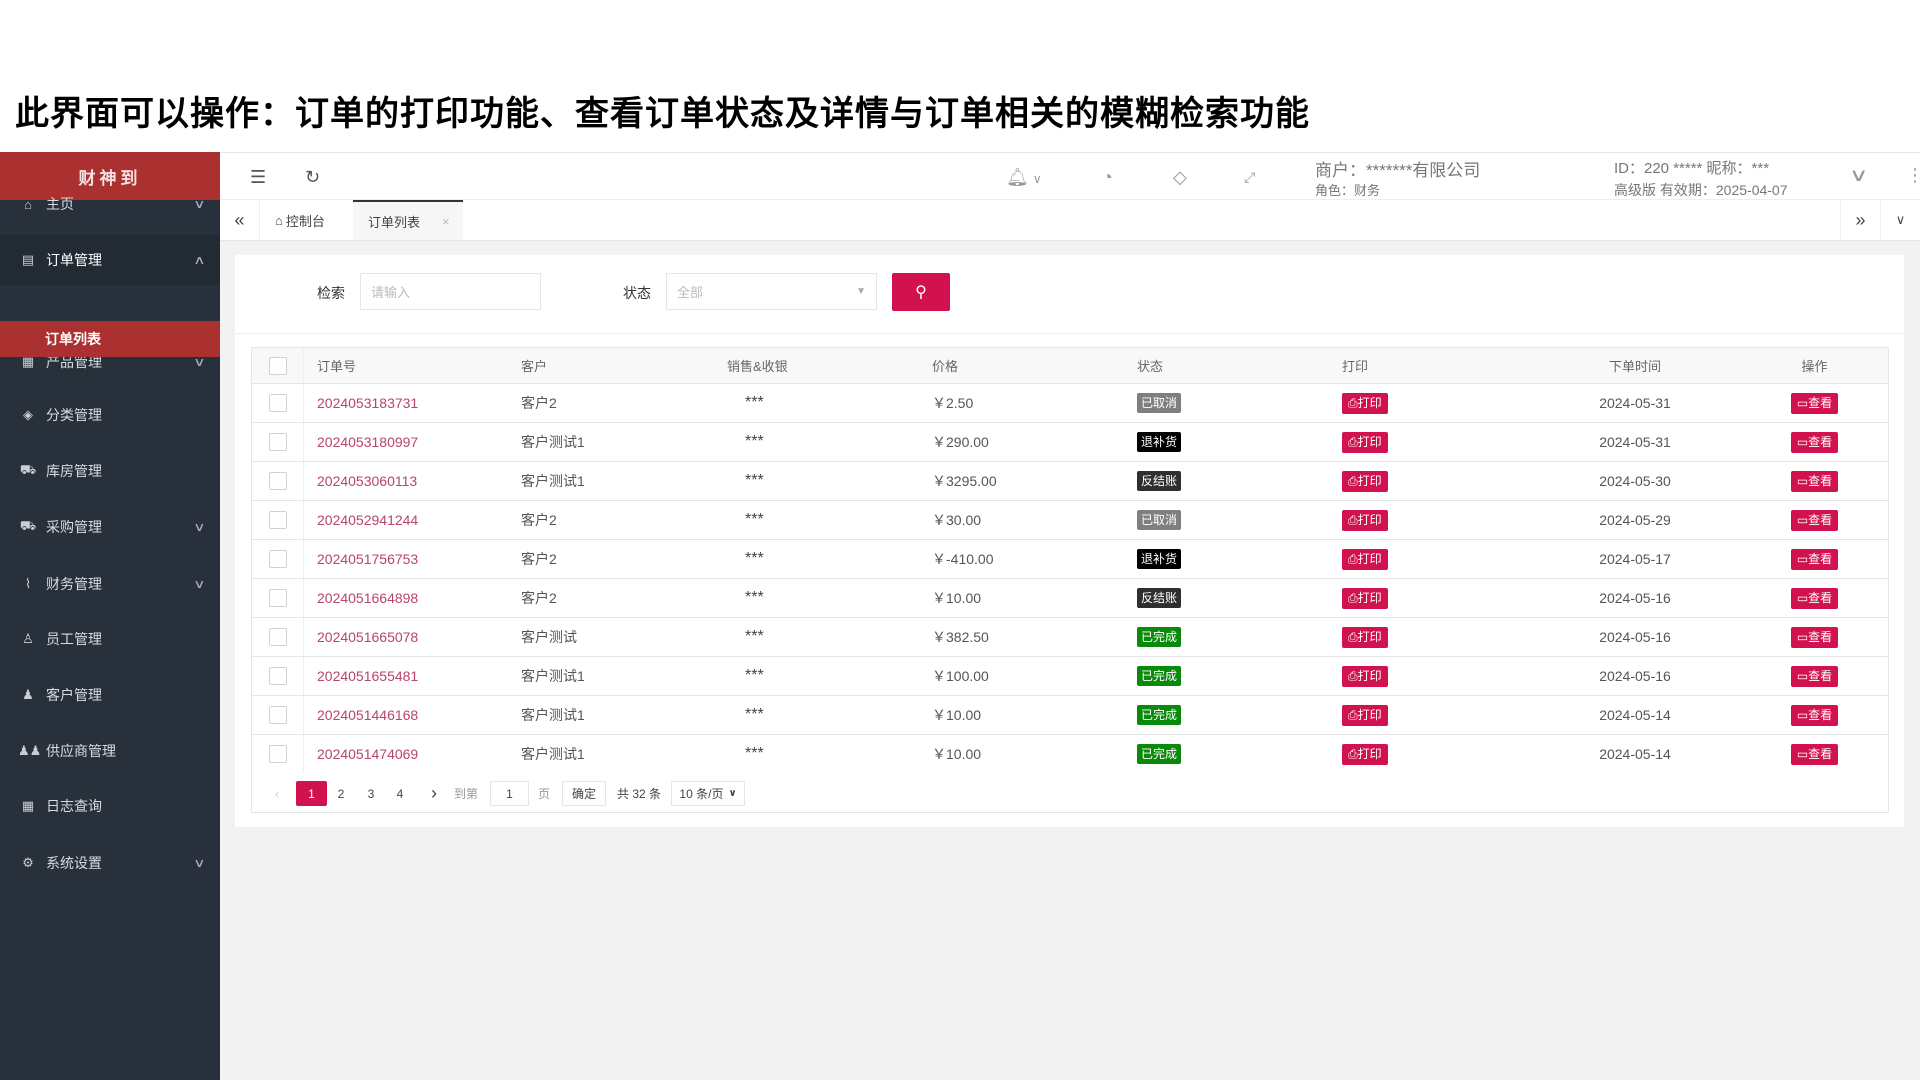  What do you see at coordinates (1159, 559) in the screenshot?
I see `status-badge: 退补货` at bounding box center [1159, 559].